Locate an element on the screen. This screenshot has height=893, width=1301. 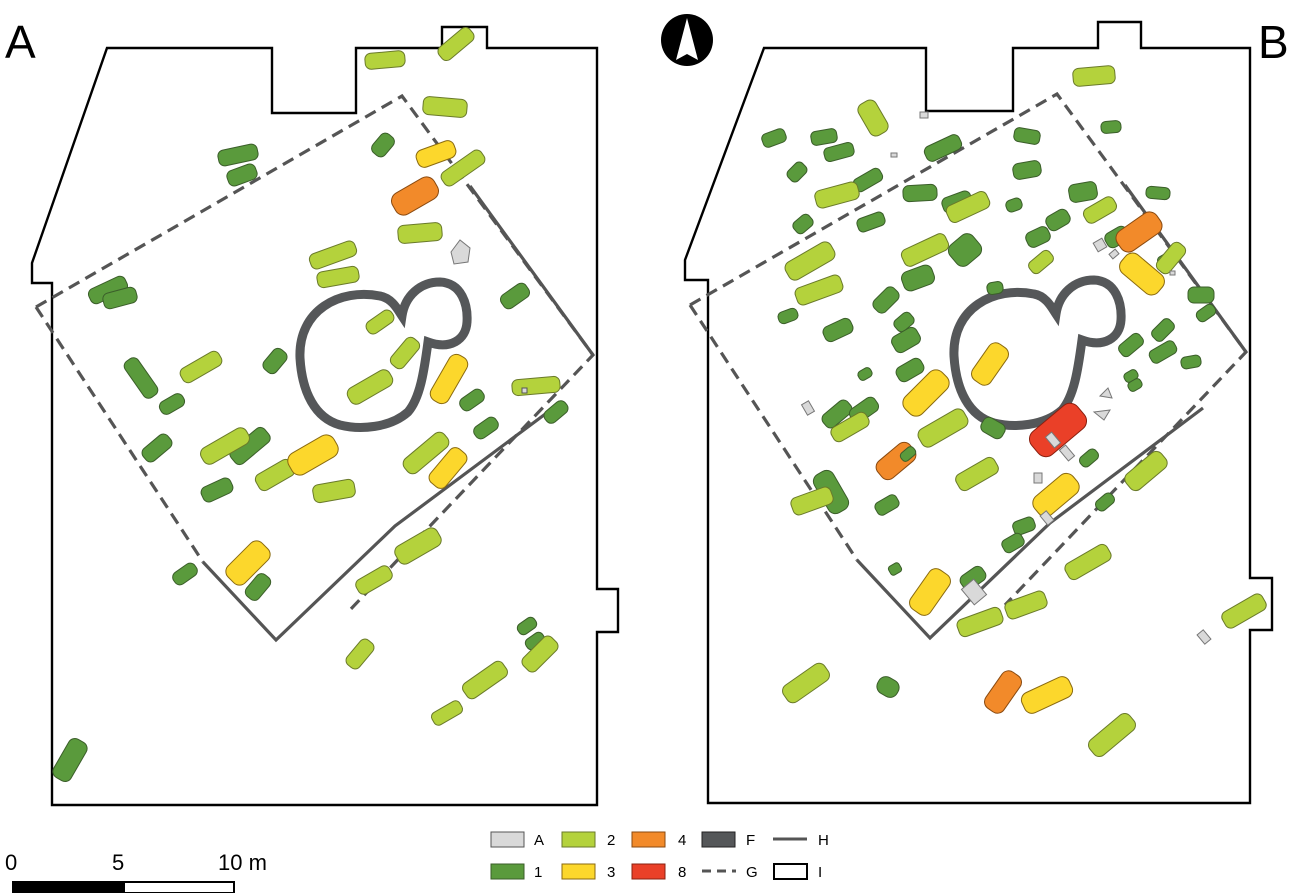
scale-tick-0: 0 is located at coordinates (11, 862).